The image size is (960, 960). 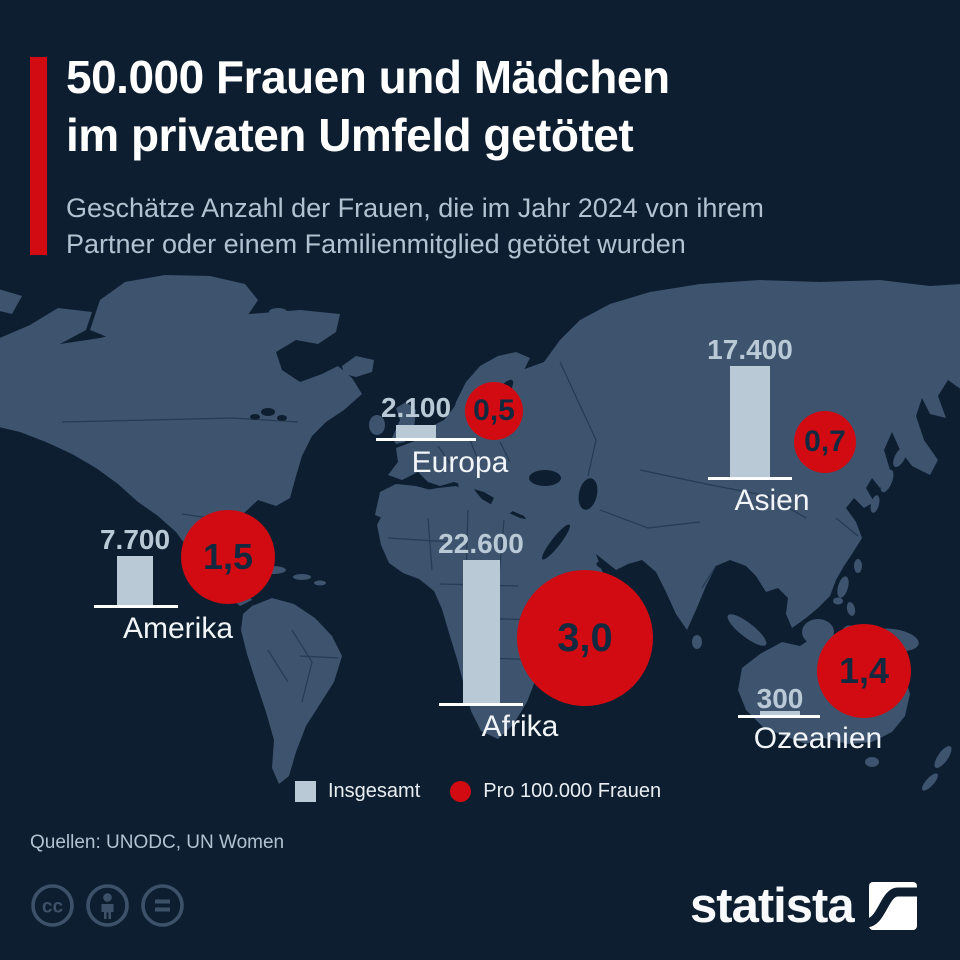 I want to click on accent-bar, so click(x=38, y=156).